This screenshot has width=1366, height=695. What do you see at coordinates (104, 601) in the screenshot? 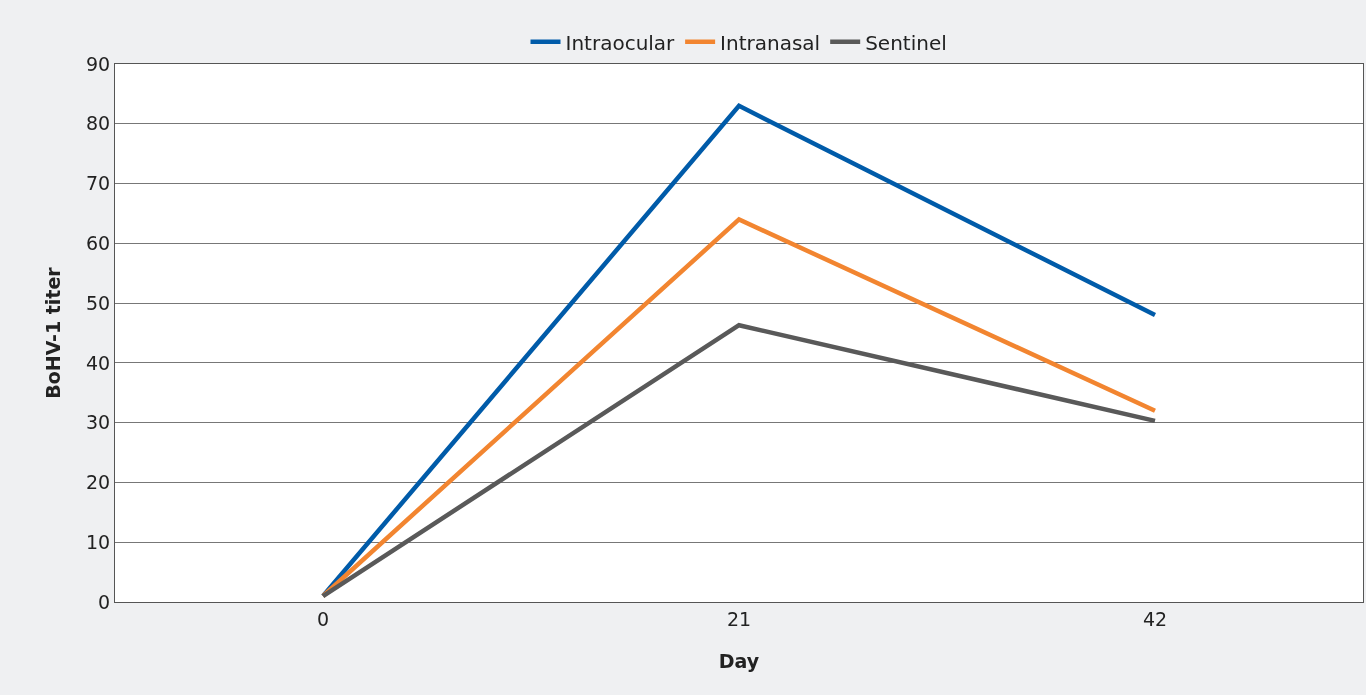
I see `y-tick-label: 0` at bounding box center [104, 601].